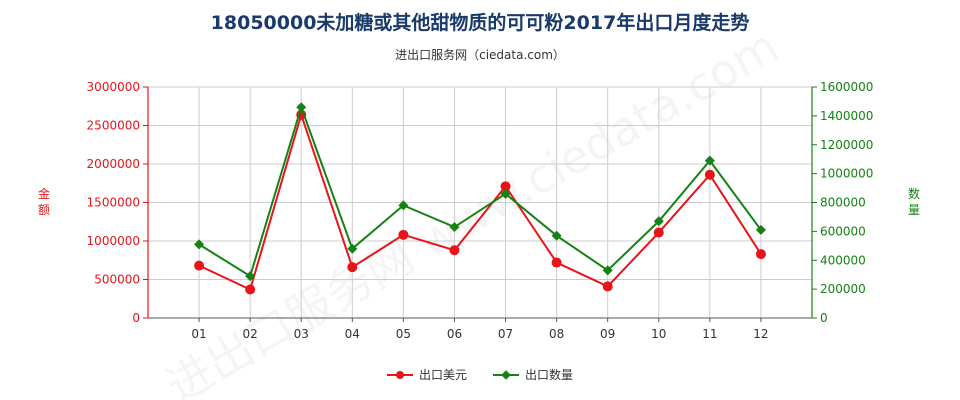 The image size is (960, 400). Describe the element at coordinates (113, 203) in the screenshot. I see `y-left-tick-label: 1500000` at that location.